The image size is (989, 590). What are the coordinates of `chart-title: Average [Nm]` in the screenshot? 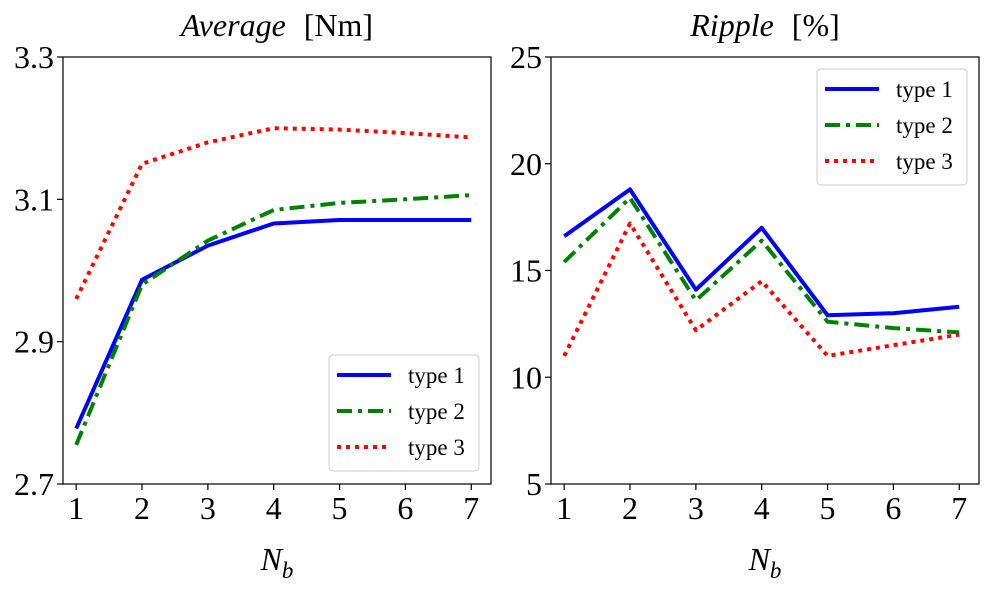 It's located at (276, 25).